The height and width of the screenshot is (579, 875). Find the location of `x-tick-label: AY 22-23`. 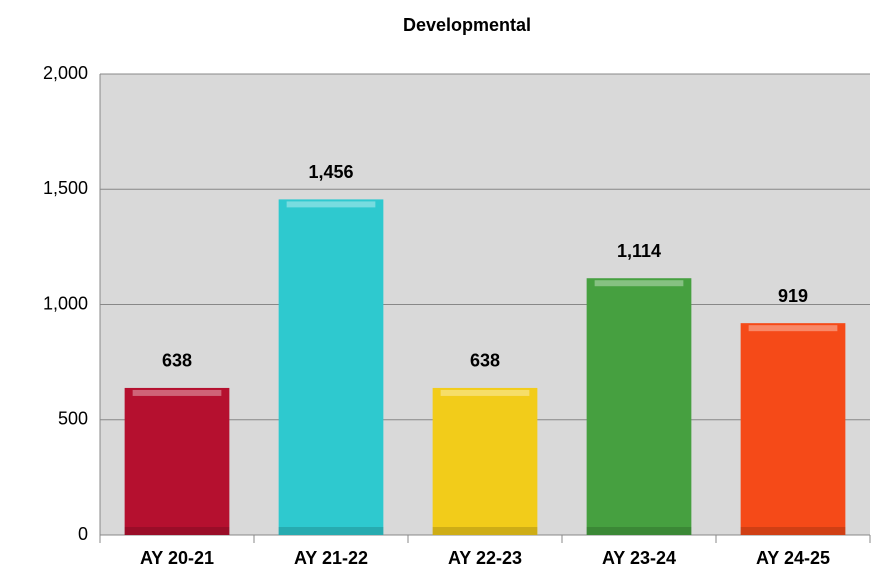

x-tick-label: AY 22-23 is located at coordinates (485, 558).